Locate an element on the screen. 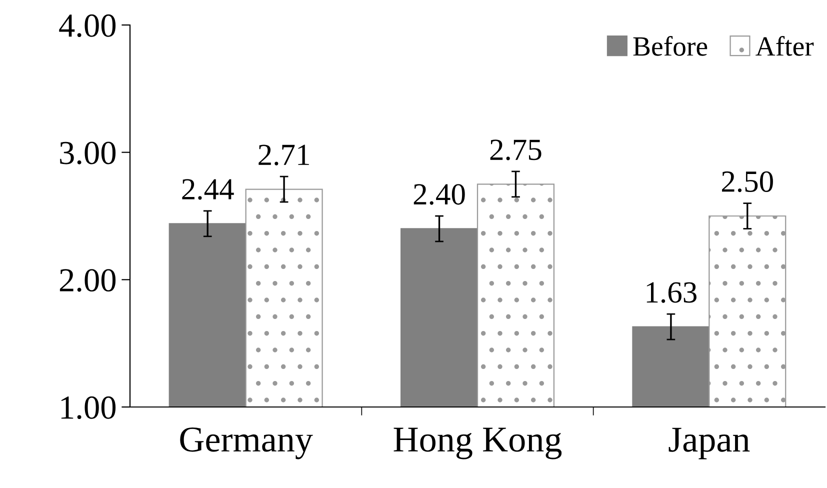 The height and width of the screenshot is (488, 827). legend-label: After is located at coordinates (785, 46).